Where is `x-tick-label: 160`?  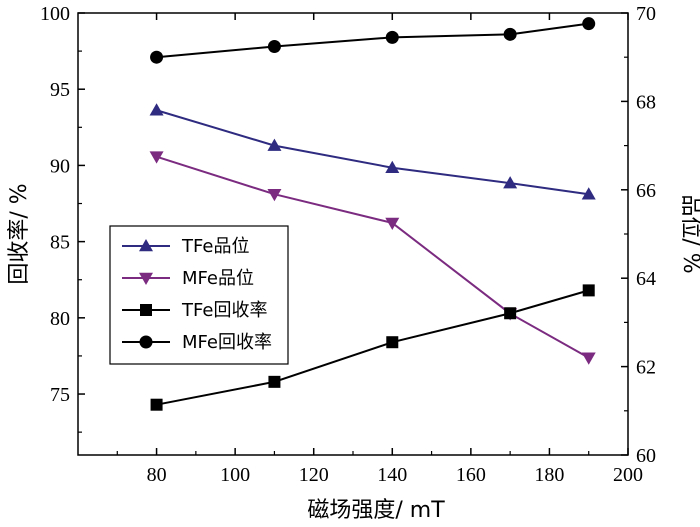
x-tick-label: 160 is located at coordinates (471, 475).